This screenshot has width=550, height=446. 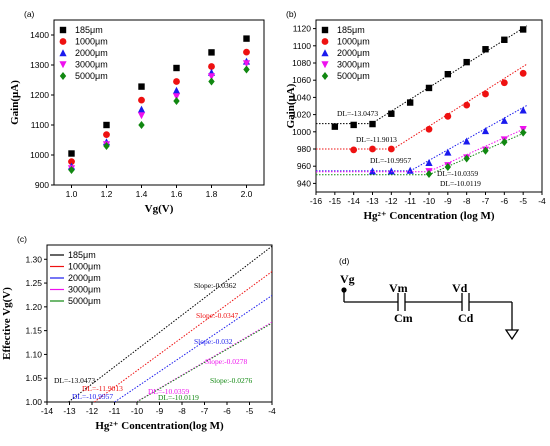 What do you see at coordinates (403, 318) in the screenshot?
I see `circuit-label: Cm` at bounding box center [403, 318].